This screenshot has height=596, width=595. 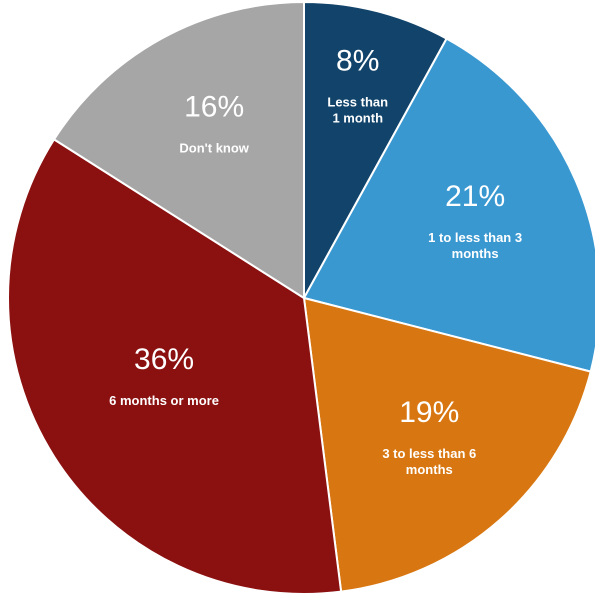 I want to click on slice-label-1-to-less-than-3-months: 1 to less than 3, so click(x=475, y=237).